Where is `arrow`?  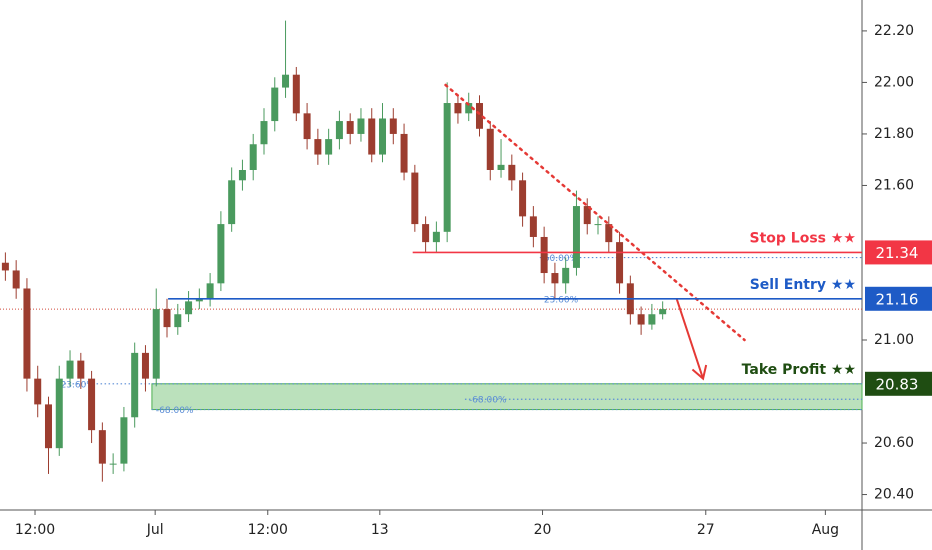
arrow is located at coordinates (690, 338).